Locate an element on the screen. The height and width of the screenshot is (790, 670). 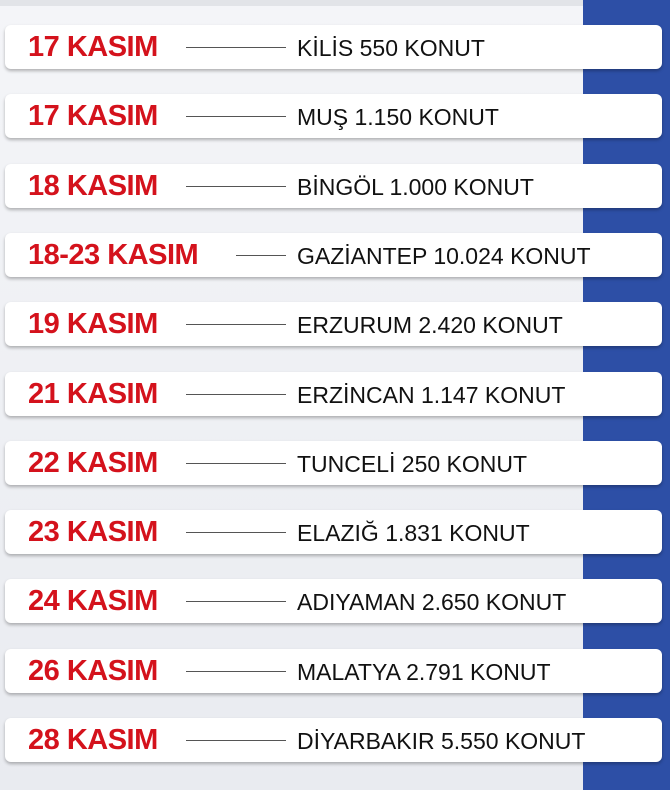
schedule-row: 17 KASIM KİLİS 550 KONUT is located at coordinates (333, 47).